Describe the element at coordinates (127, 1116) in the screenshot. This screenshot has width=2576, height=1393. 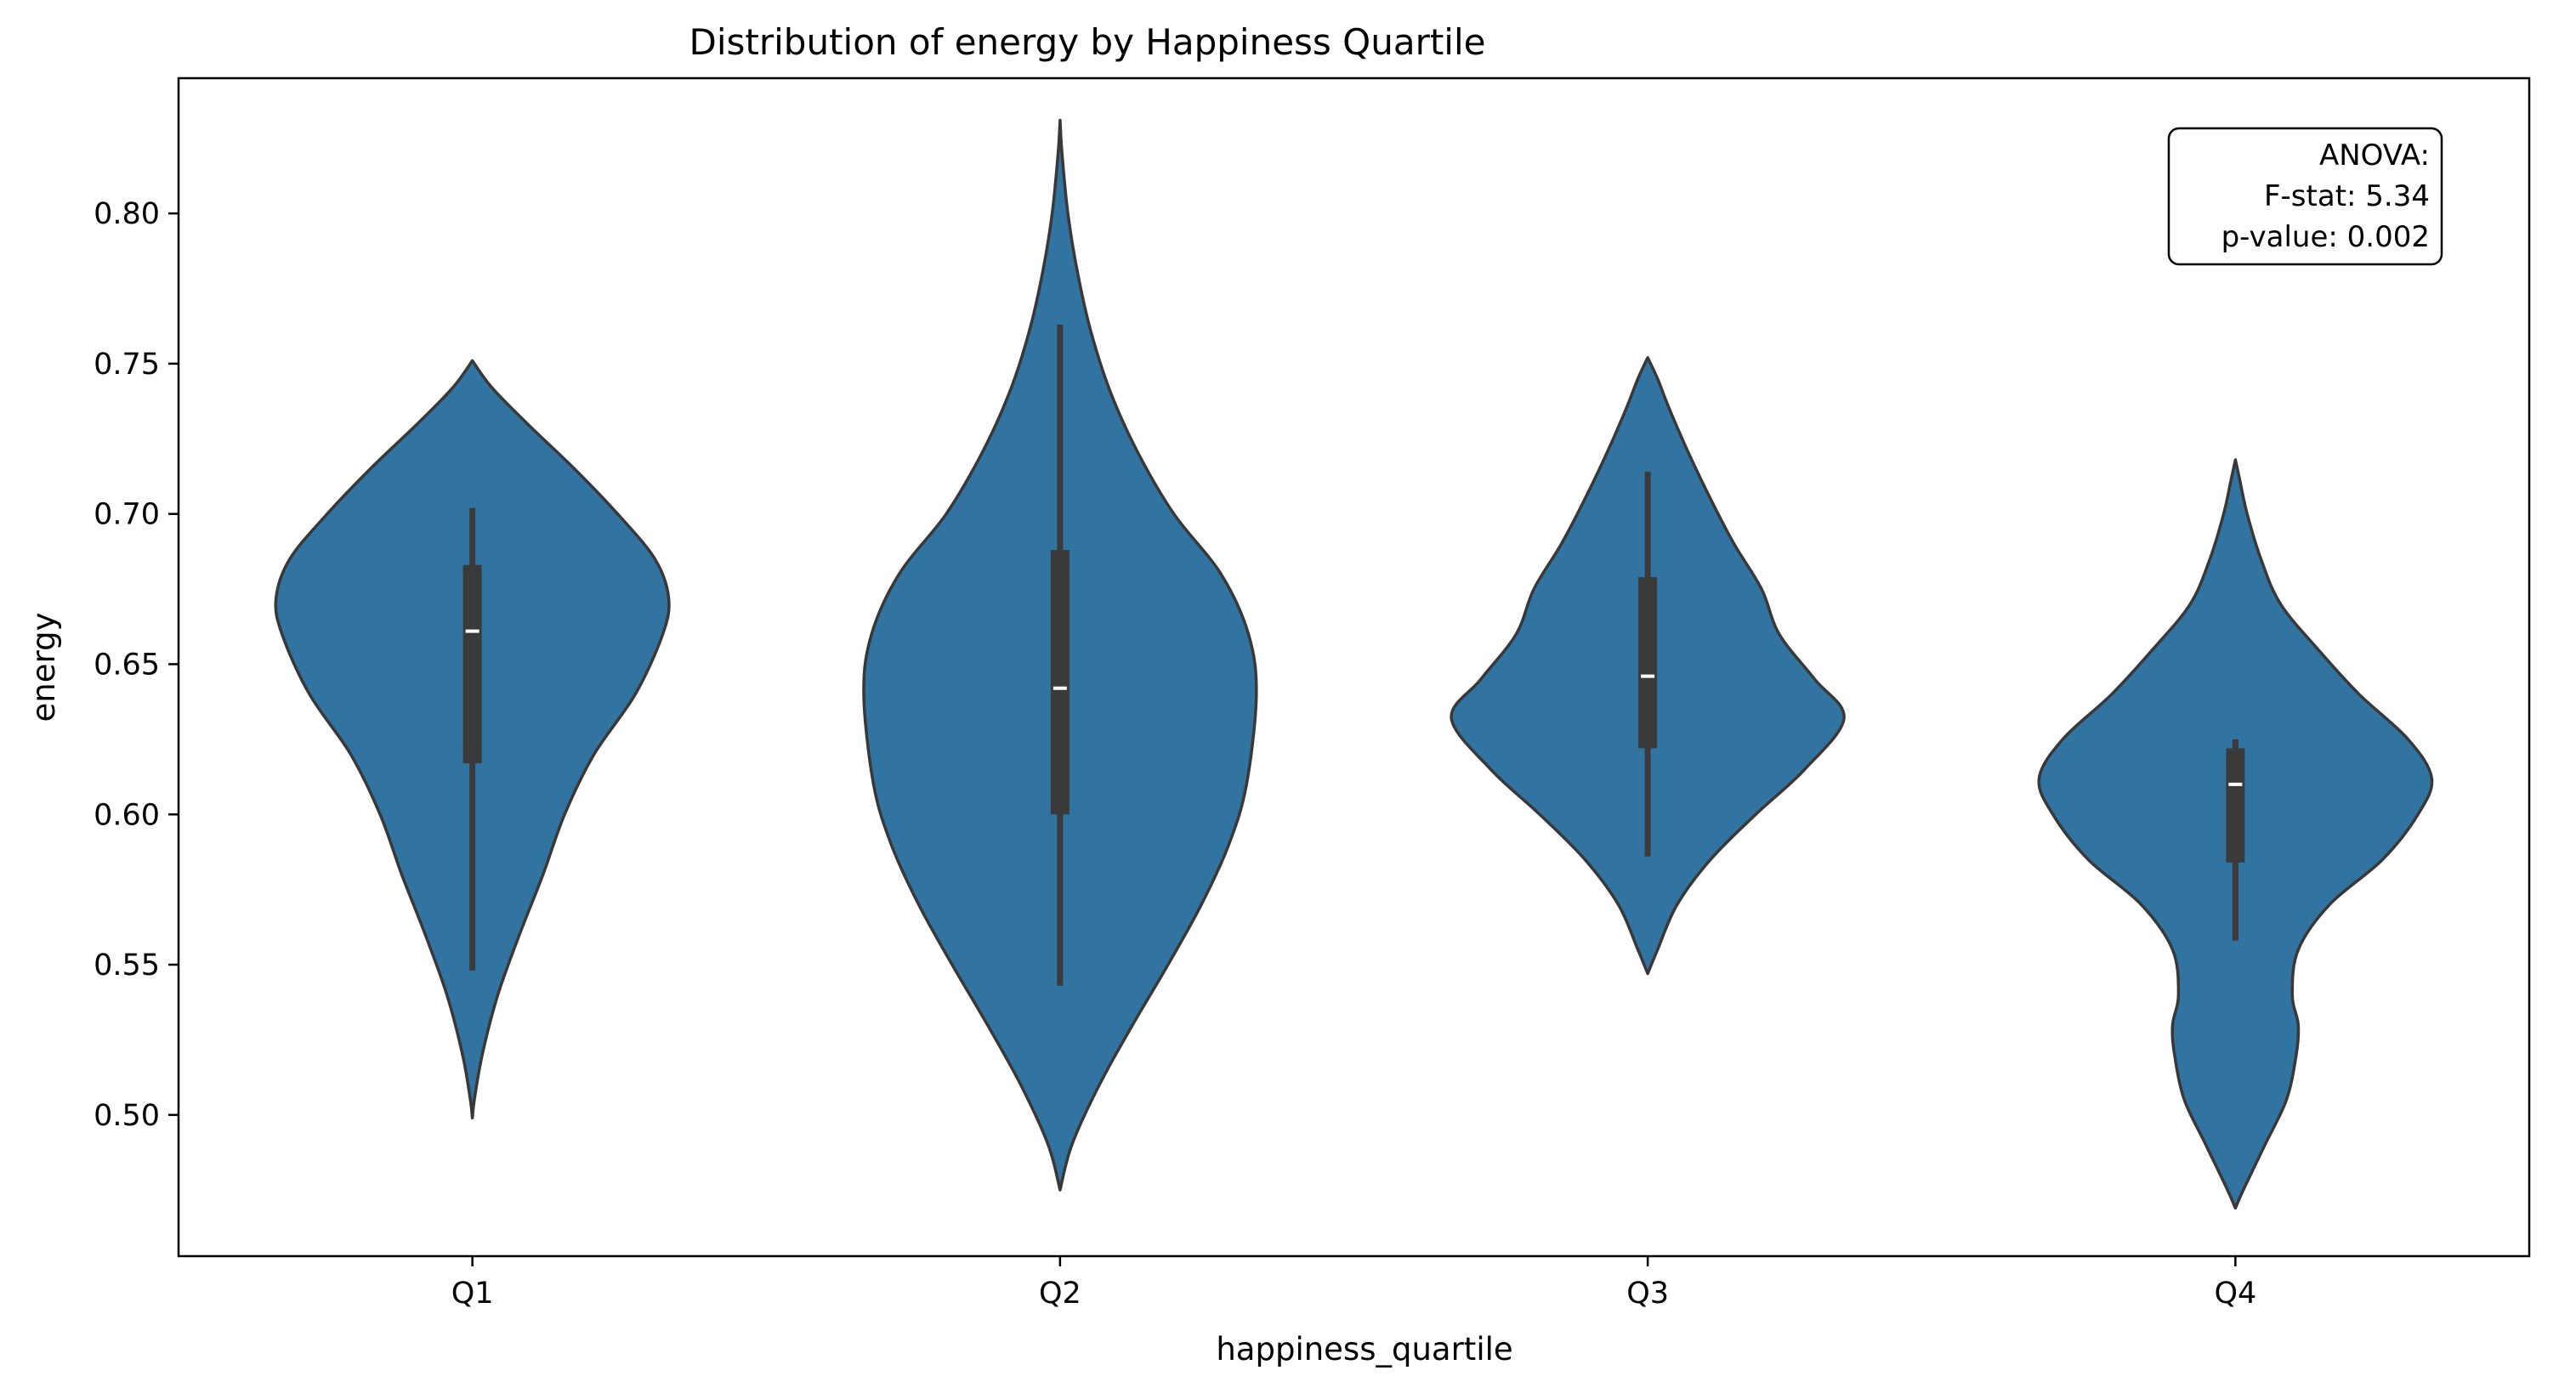
I see `y-tick-label: 0.50` at that location.